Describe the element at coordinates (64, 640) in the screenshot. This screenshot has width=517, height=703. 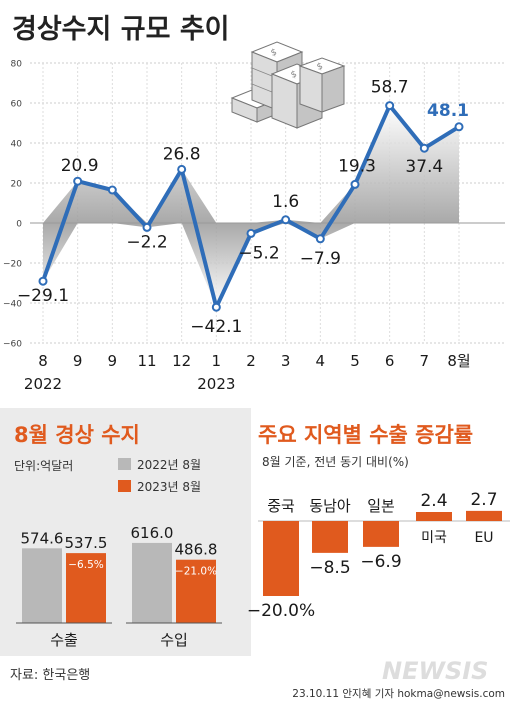
I see `category-label: 수출` at that location.